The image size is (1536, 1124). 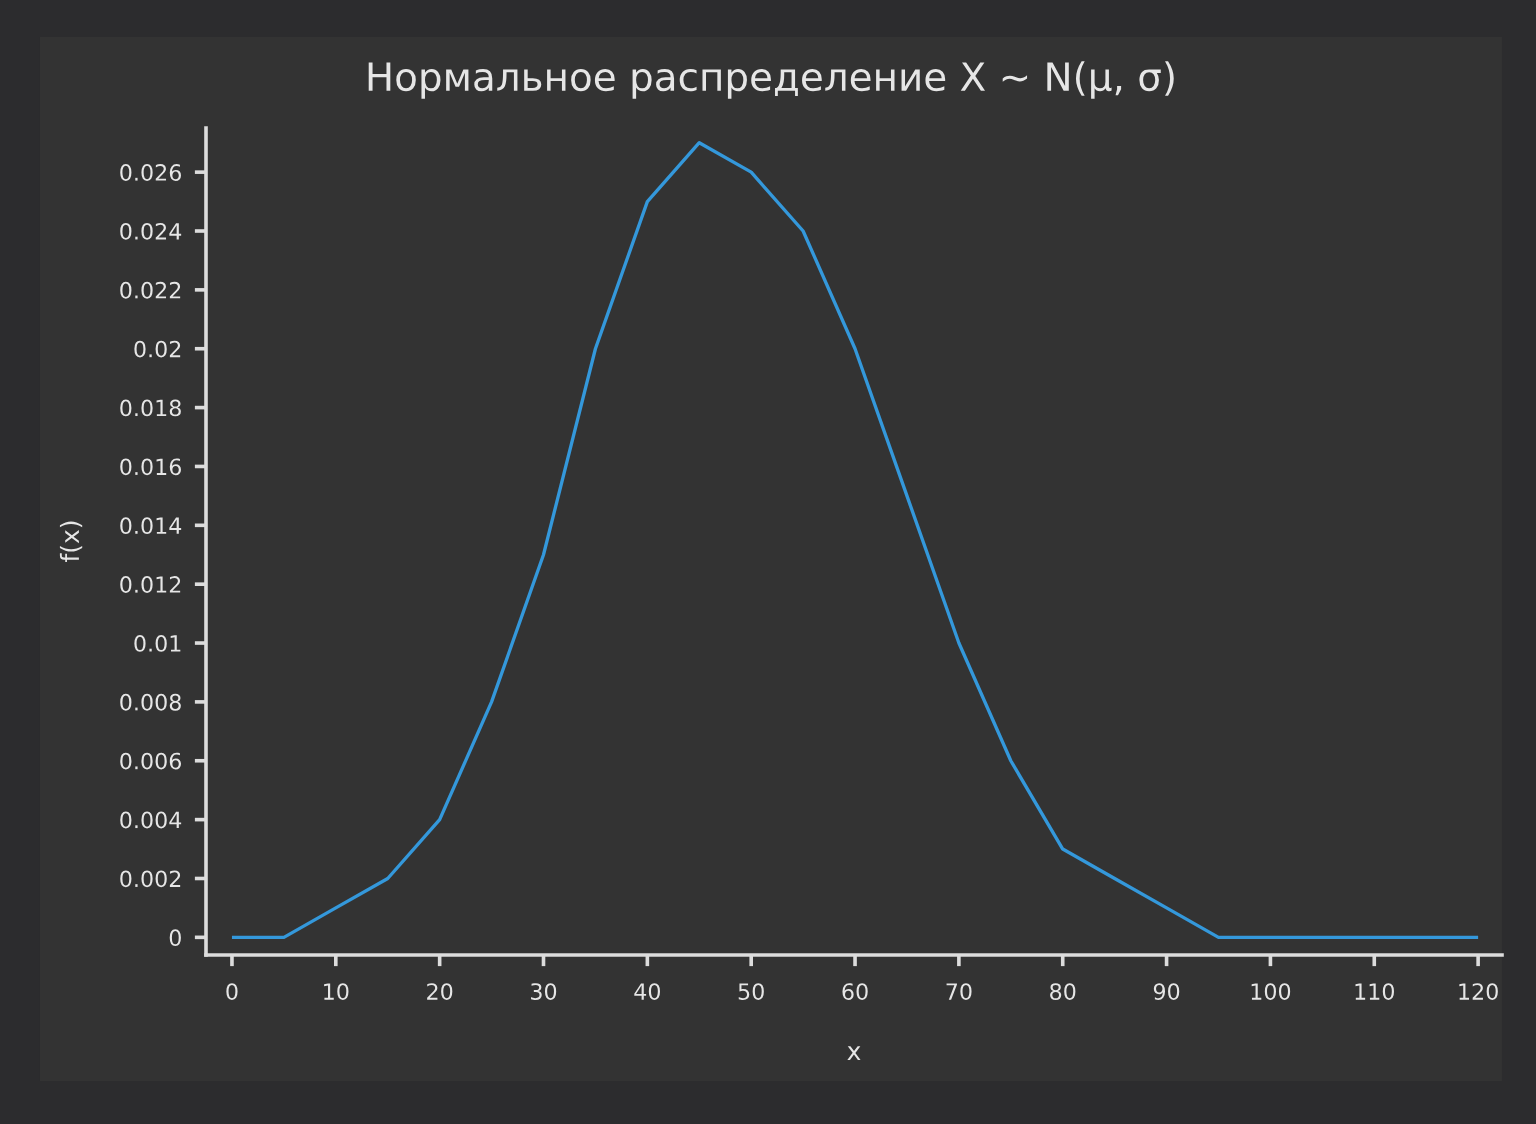 I want to click on x-tick-label: 70, so click(x=959, y=991).